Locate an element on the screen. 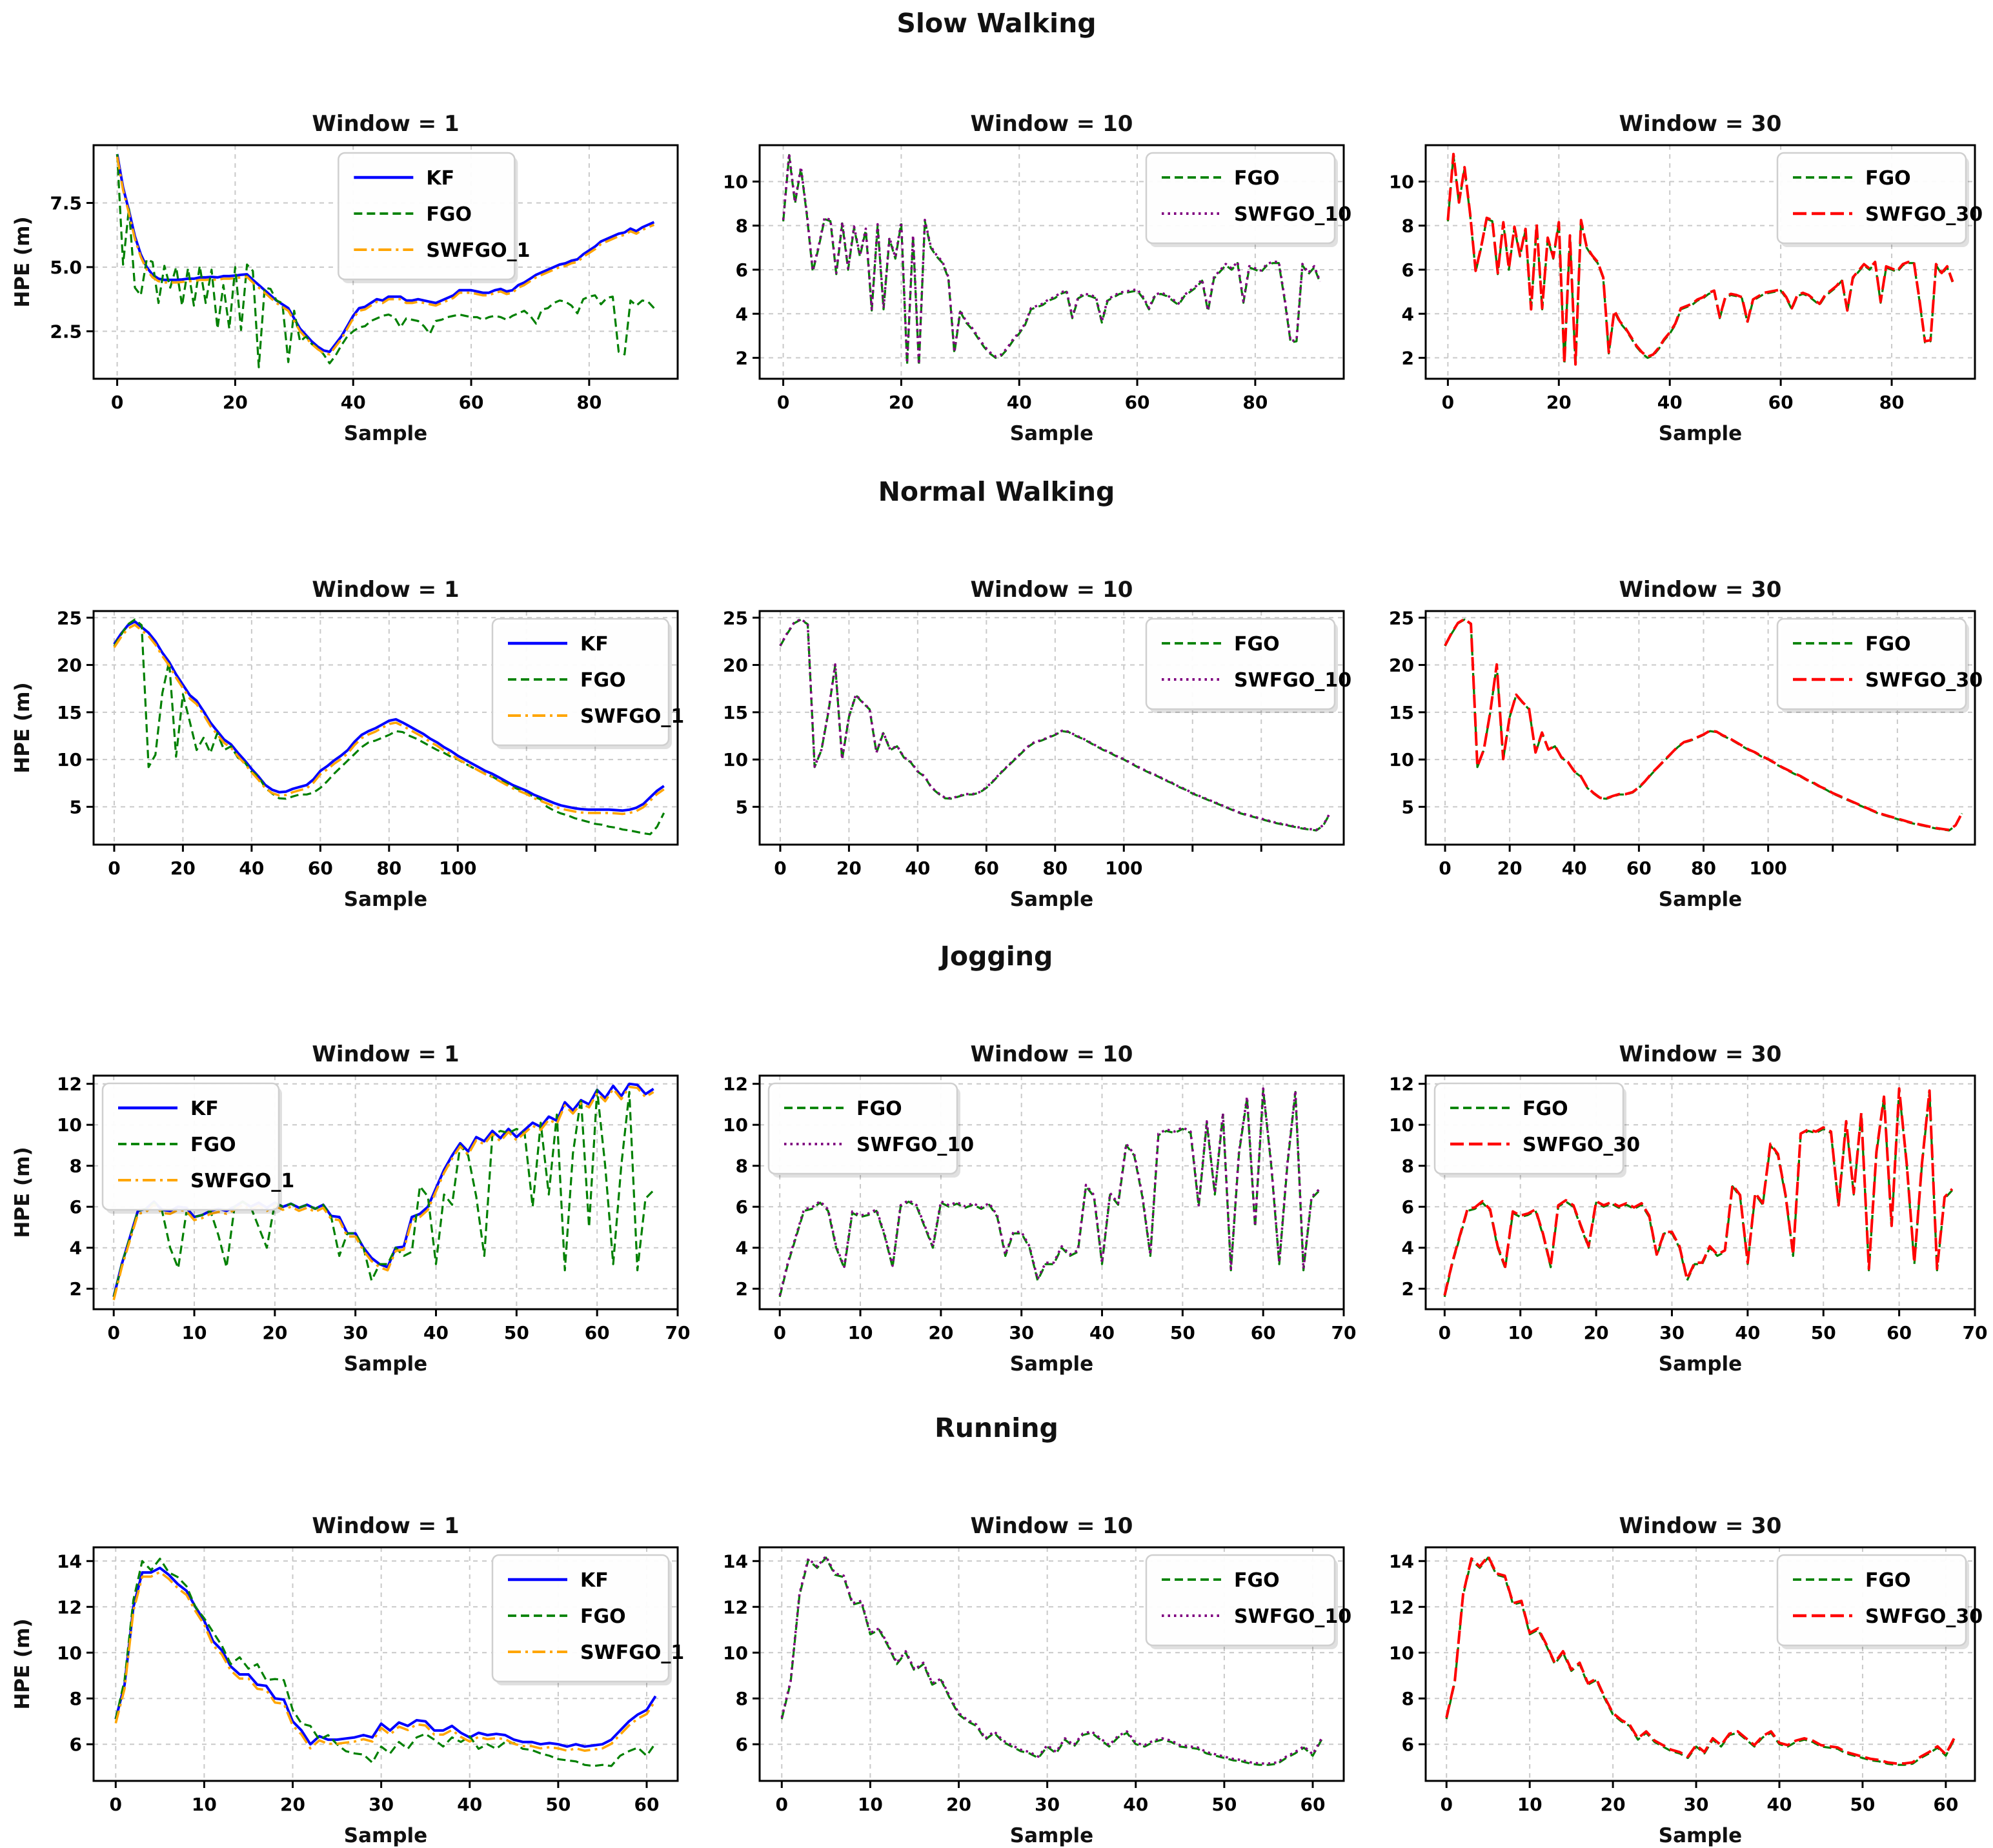 This screenshot has width=1993, height=1848. panel-title: Window = 1 is located at coordinates (385, 1054).